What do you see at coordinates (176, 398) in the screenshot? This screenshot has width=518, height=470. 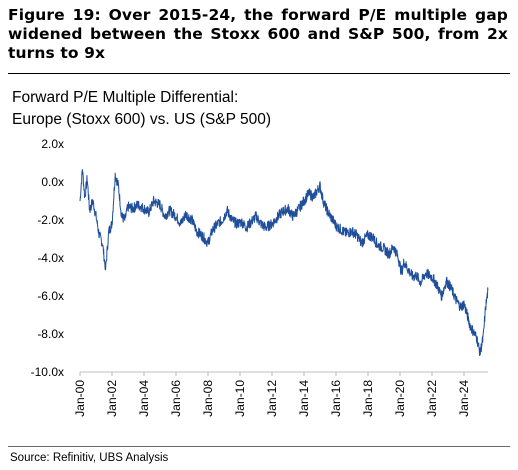 I see `x-tick-label: Jan-06` at bounding box center [176, 398].